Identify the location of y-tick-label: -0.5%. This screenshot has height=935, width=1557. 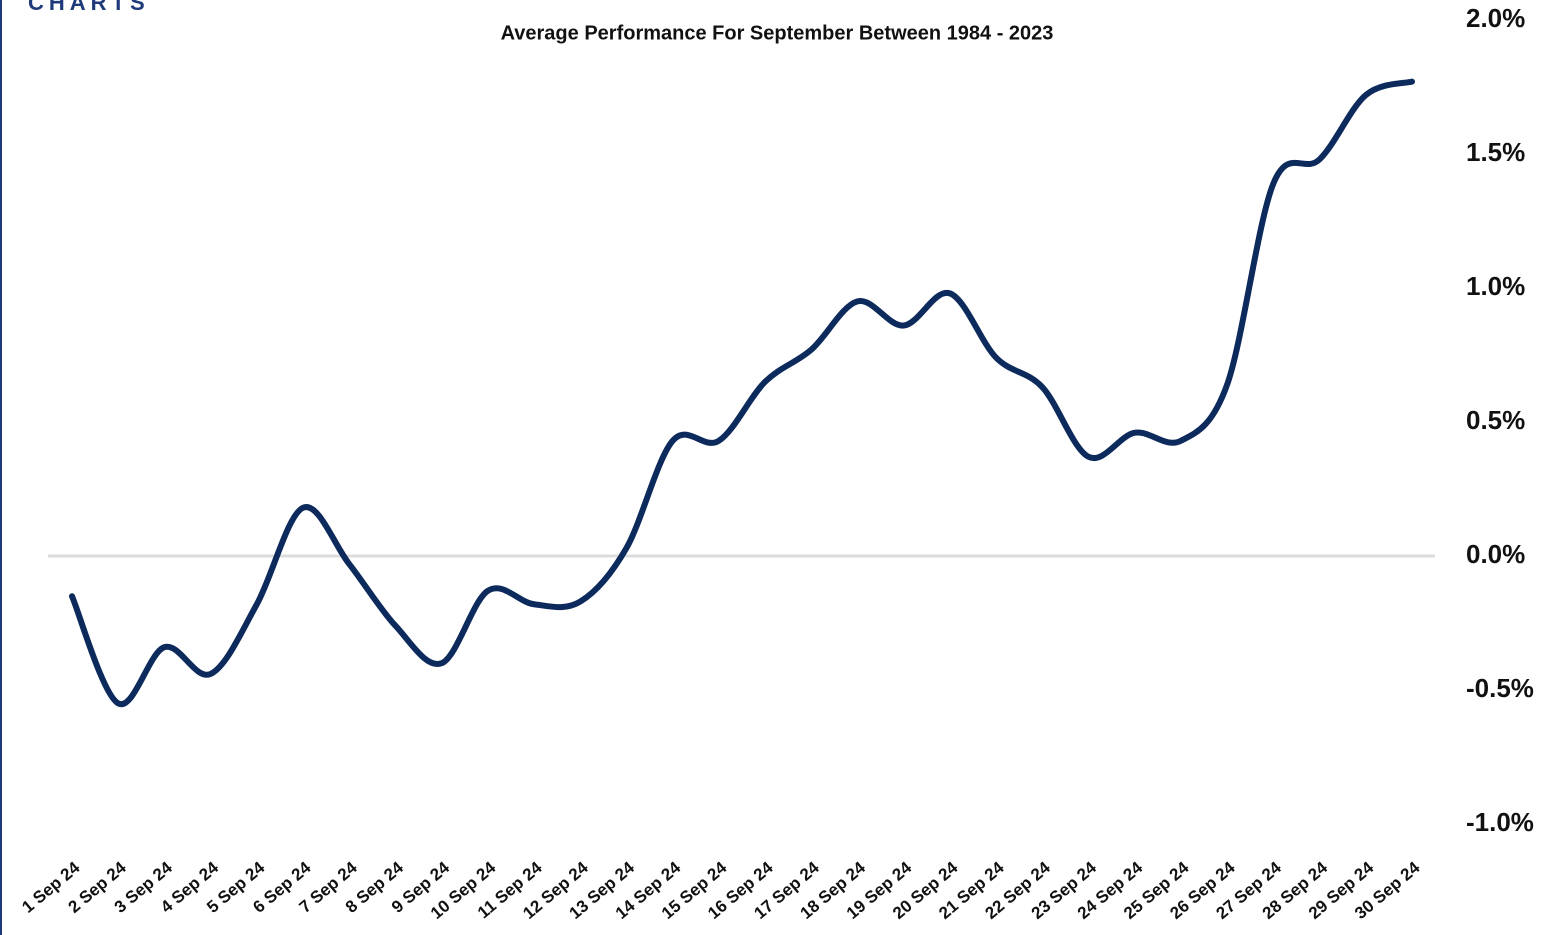
(1500, 688).